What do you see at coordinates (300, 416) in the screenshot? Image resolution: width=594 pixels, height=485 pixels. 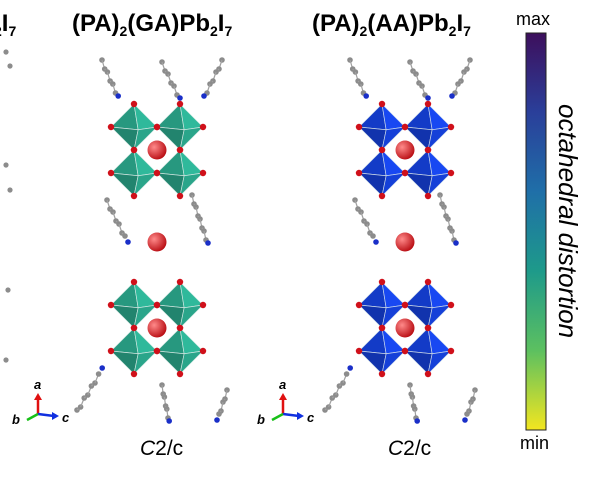 I see `c-axis-arrowhead` at bounding box center [300, 416].